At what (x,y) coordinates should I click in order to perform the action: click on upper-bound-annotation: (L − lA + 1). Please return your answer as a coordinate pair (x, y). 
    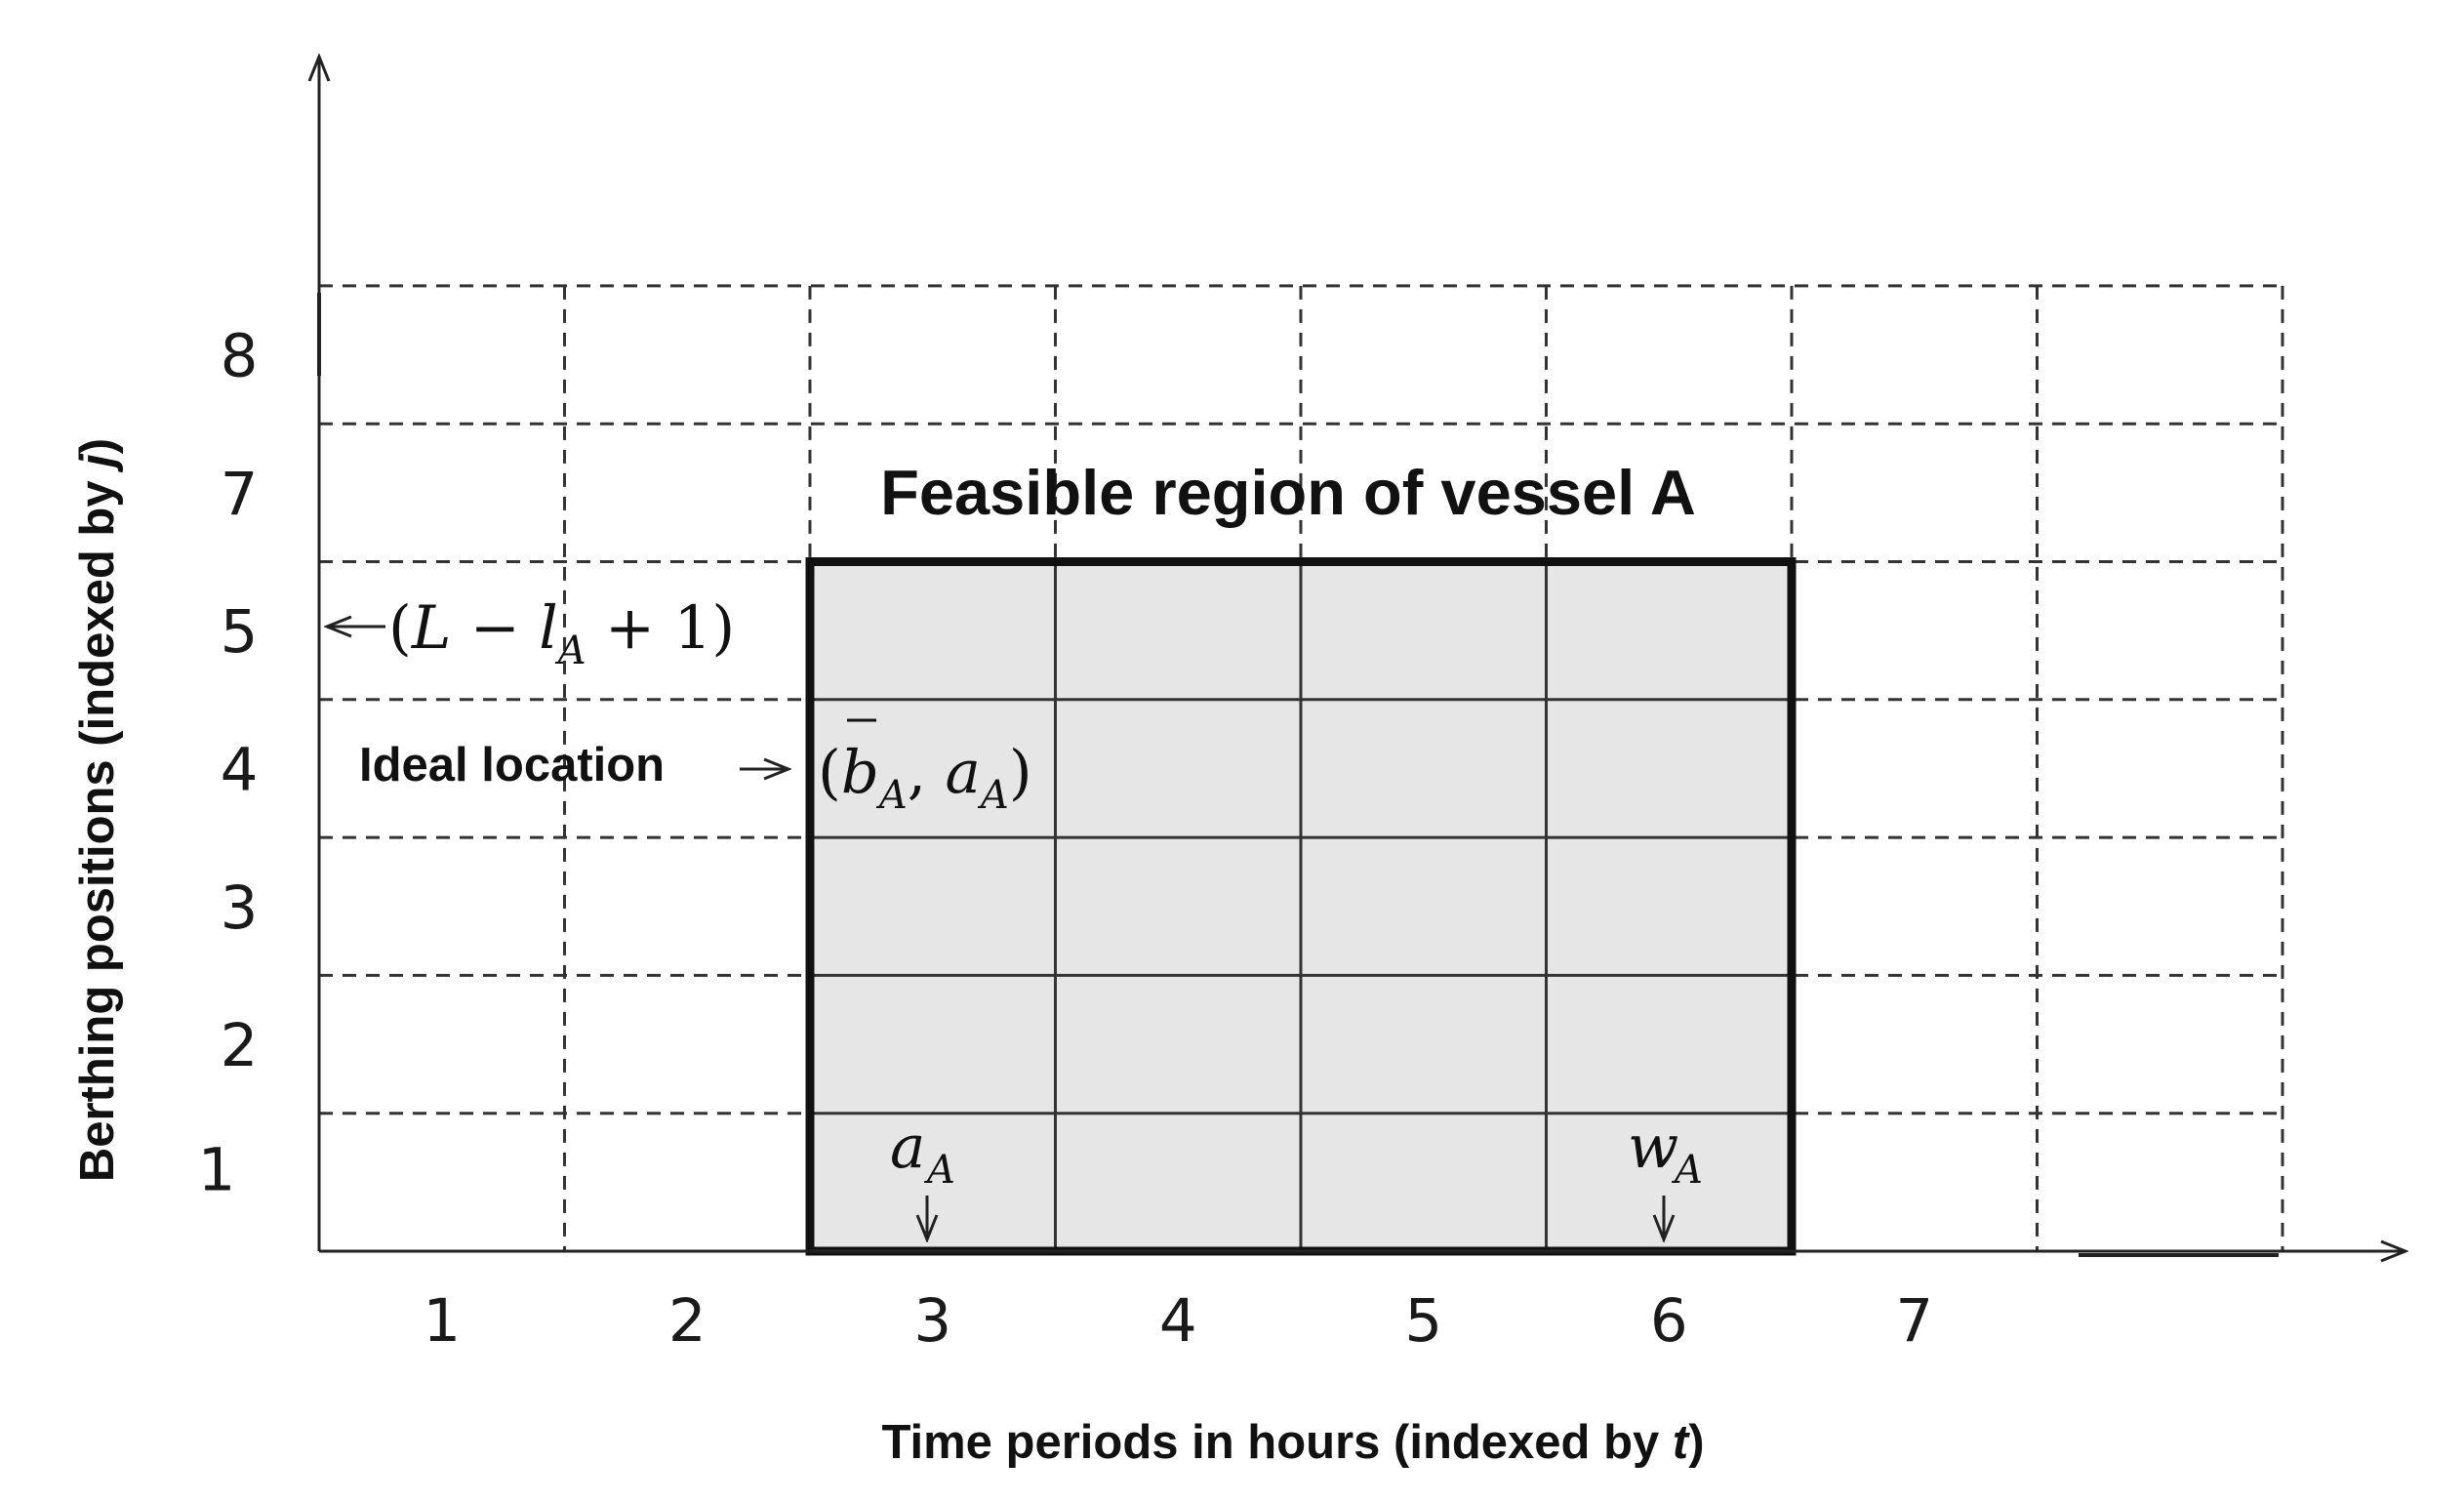
    Looking at the image, I should click on (531, 633).